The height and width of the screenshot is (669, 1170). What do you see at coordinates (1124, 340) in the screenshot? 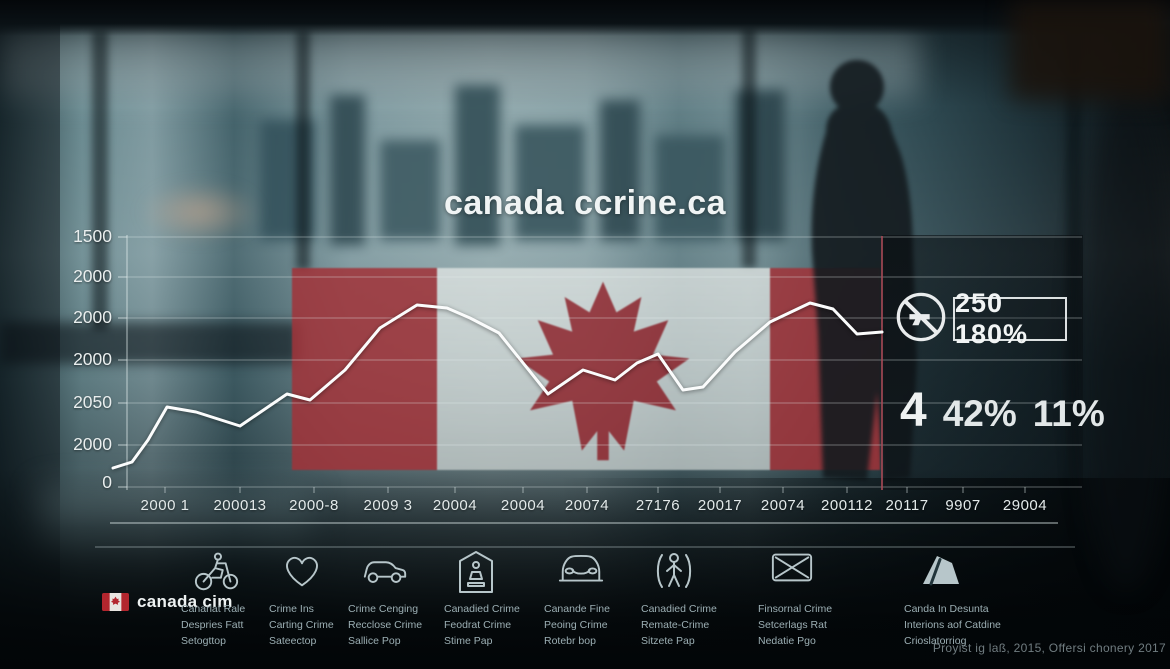
I see `background-figure` at bounding box center [1124, 340].